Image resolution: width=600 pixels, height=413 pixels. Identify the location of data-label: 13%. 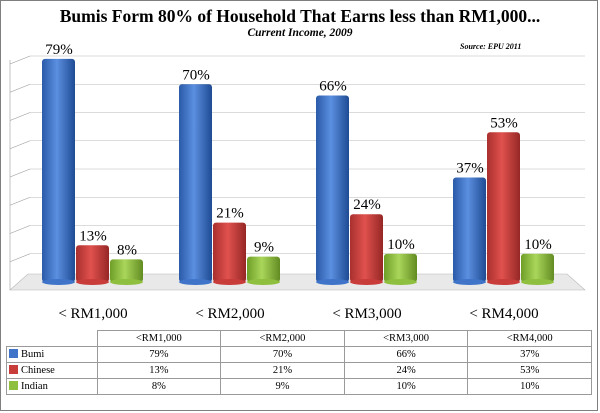
(93, 236).